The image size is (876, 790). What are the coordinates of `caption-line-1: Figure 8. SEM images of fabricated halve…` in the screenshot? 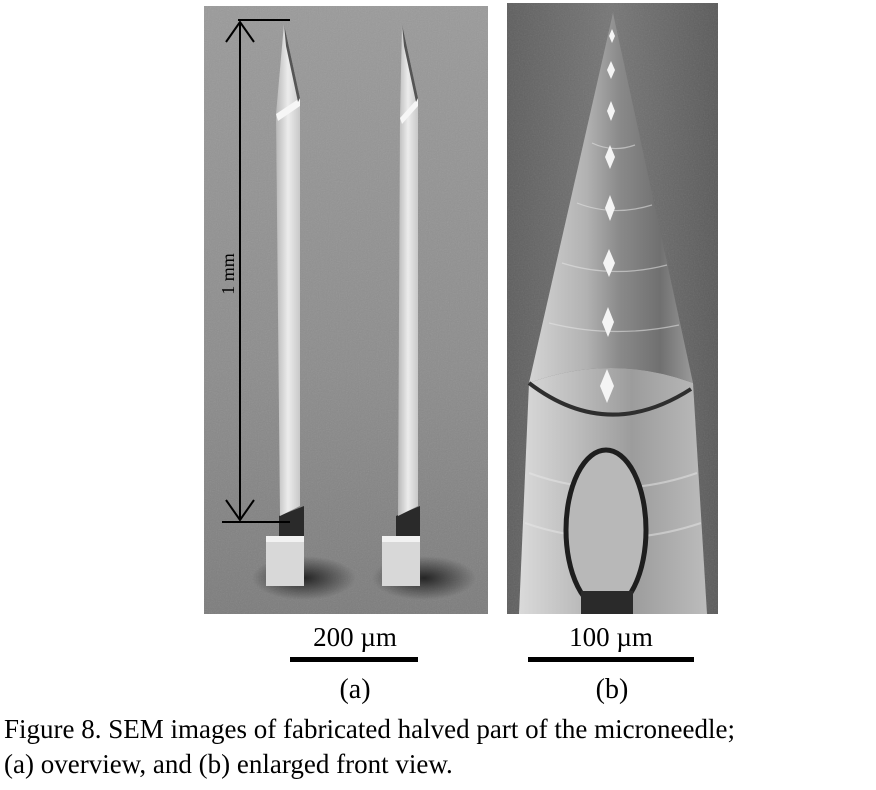 It's located at (370, 729).